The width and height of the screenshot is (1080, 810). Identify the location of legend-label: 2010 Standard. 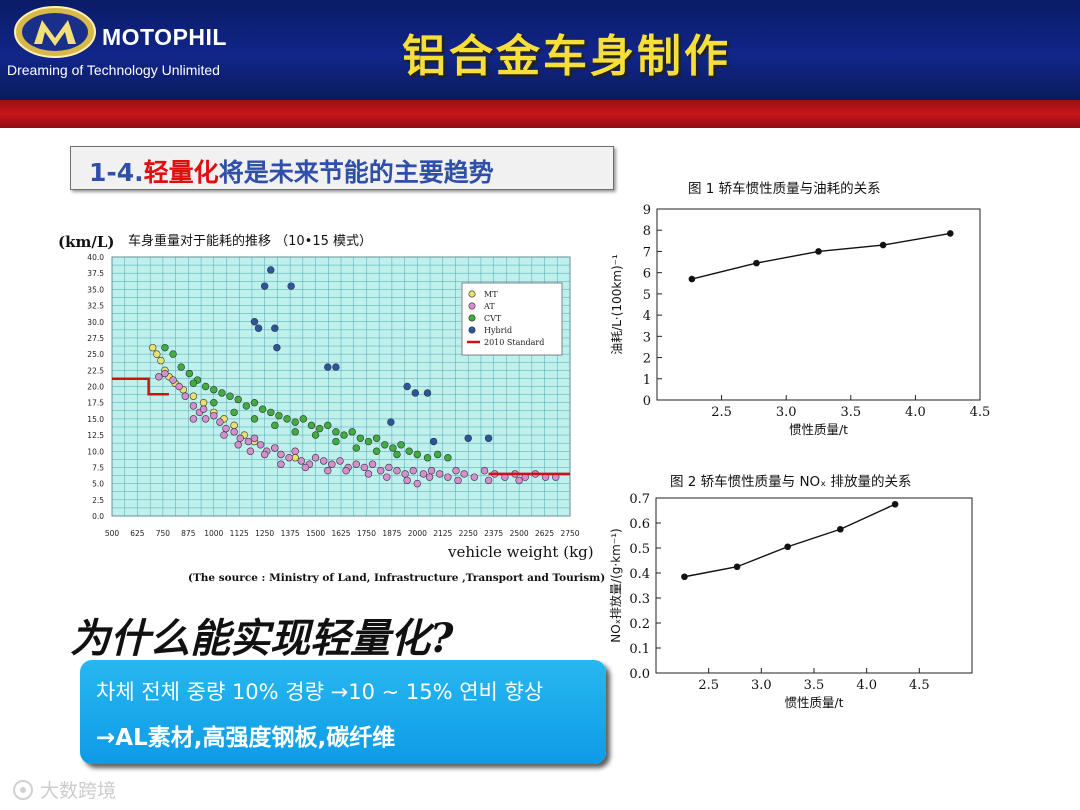
(514, 342).